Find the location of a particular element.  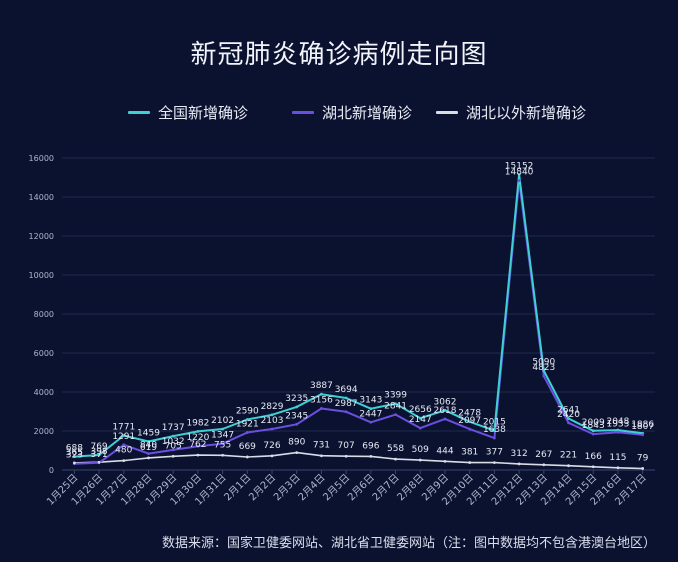

data-label-hubei: 2987 is located at coordinates (346, 404).